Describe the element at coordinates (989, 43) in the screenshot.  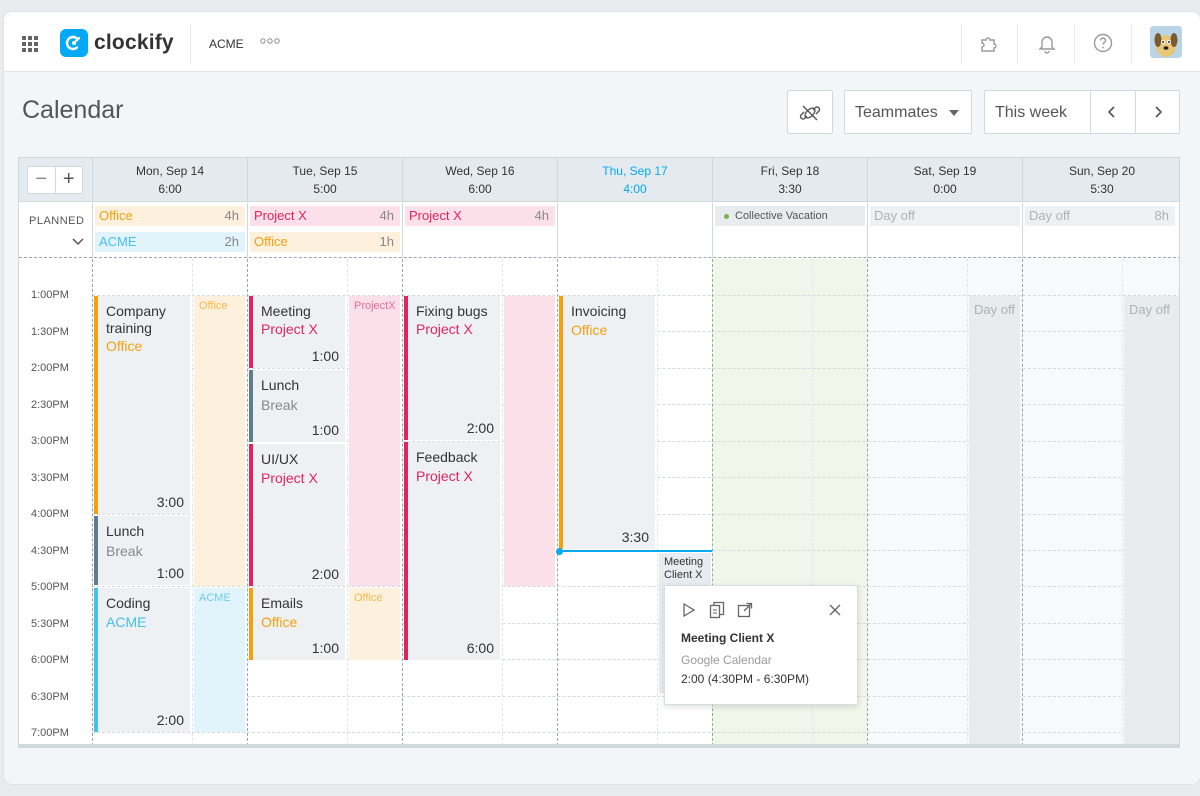
I see `puzzle-icon` at that location.